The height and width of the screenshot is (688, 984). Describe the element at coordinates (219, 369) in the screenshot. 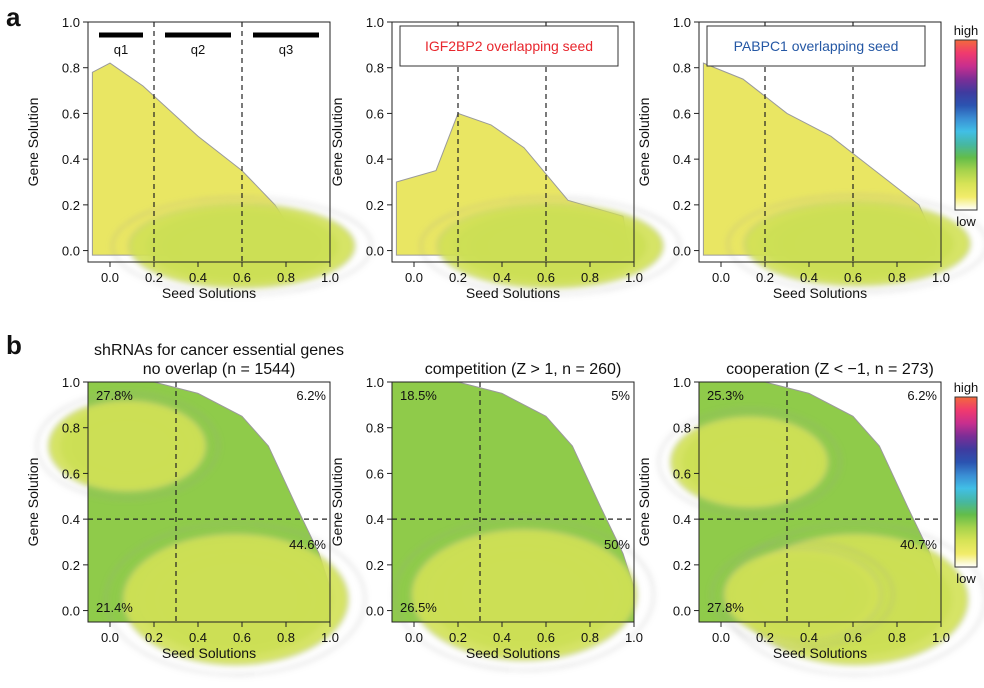

I see `chart-title: no overlap (n = 1544)` at that location.